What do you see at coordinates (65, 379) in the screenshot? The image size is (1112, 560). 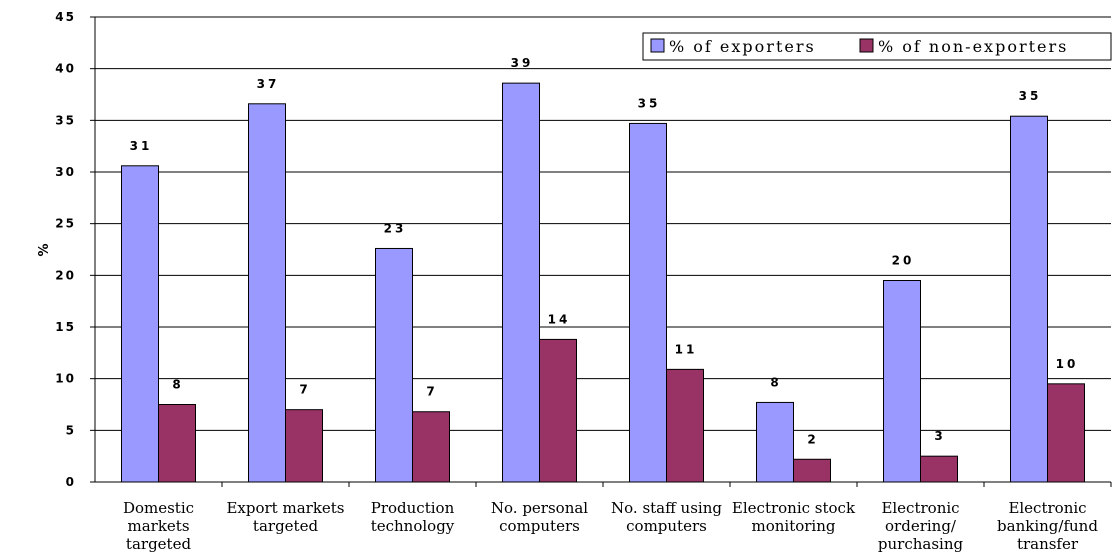 I see `y-tick-label: 10` at bounding box center [65, 379].